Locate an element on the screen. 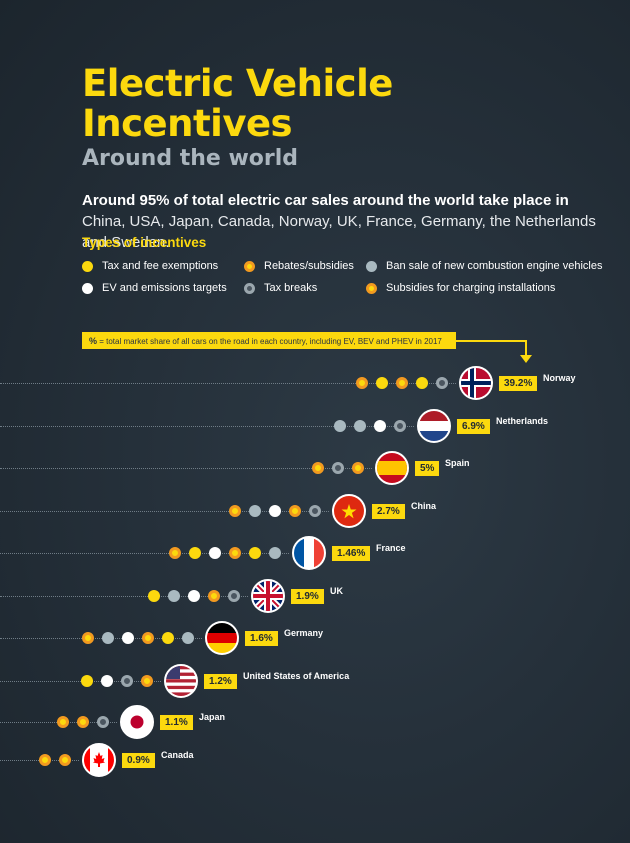  market-share-label: 2.7% is located at coordinates (388, 511).